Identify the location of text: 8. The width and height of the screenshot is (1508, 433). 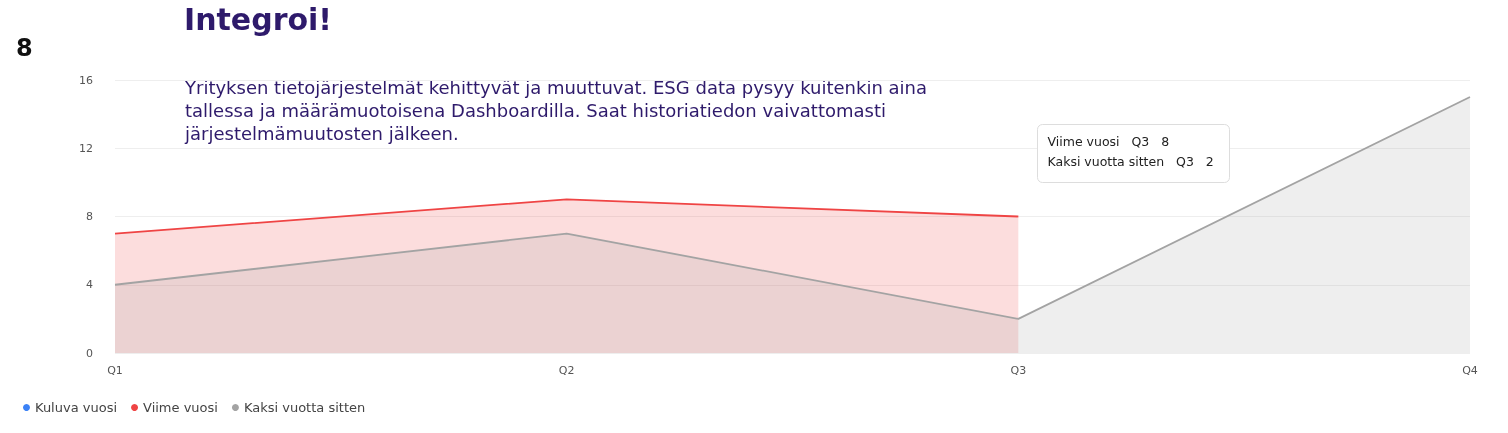
(24, 48).